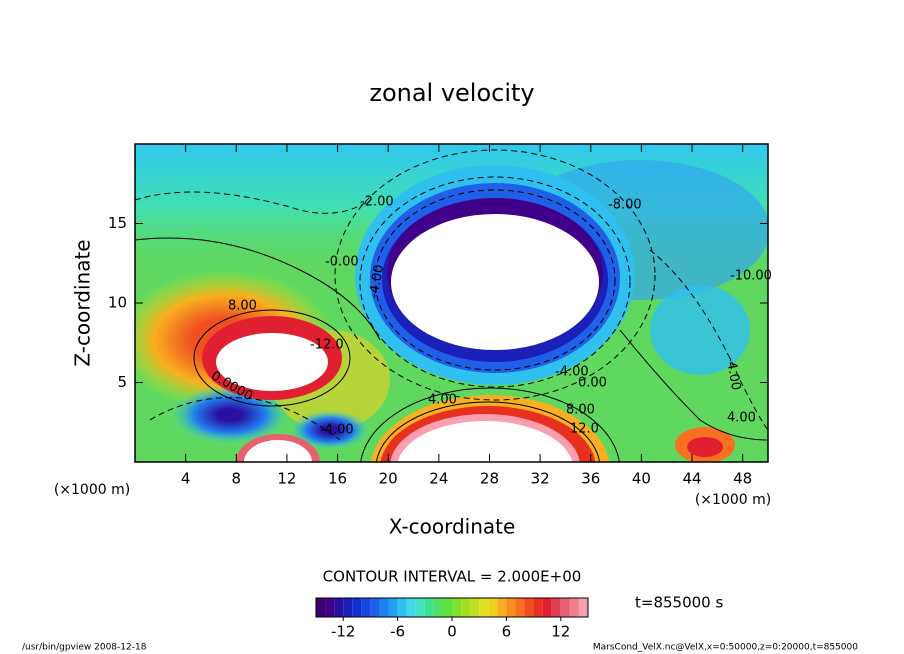 Image resolution: width=904 pixels, height=654 pixels. Describe the element at coordinates (452, 632) in the screenshot. I see `colorbar-tick-label: 0` at that location.